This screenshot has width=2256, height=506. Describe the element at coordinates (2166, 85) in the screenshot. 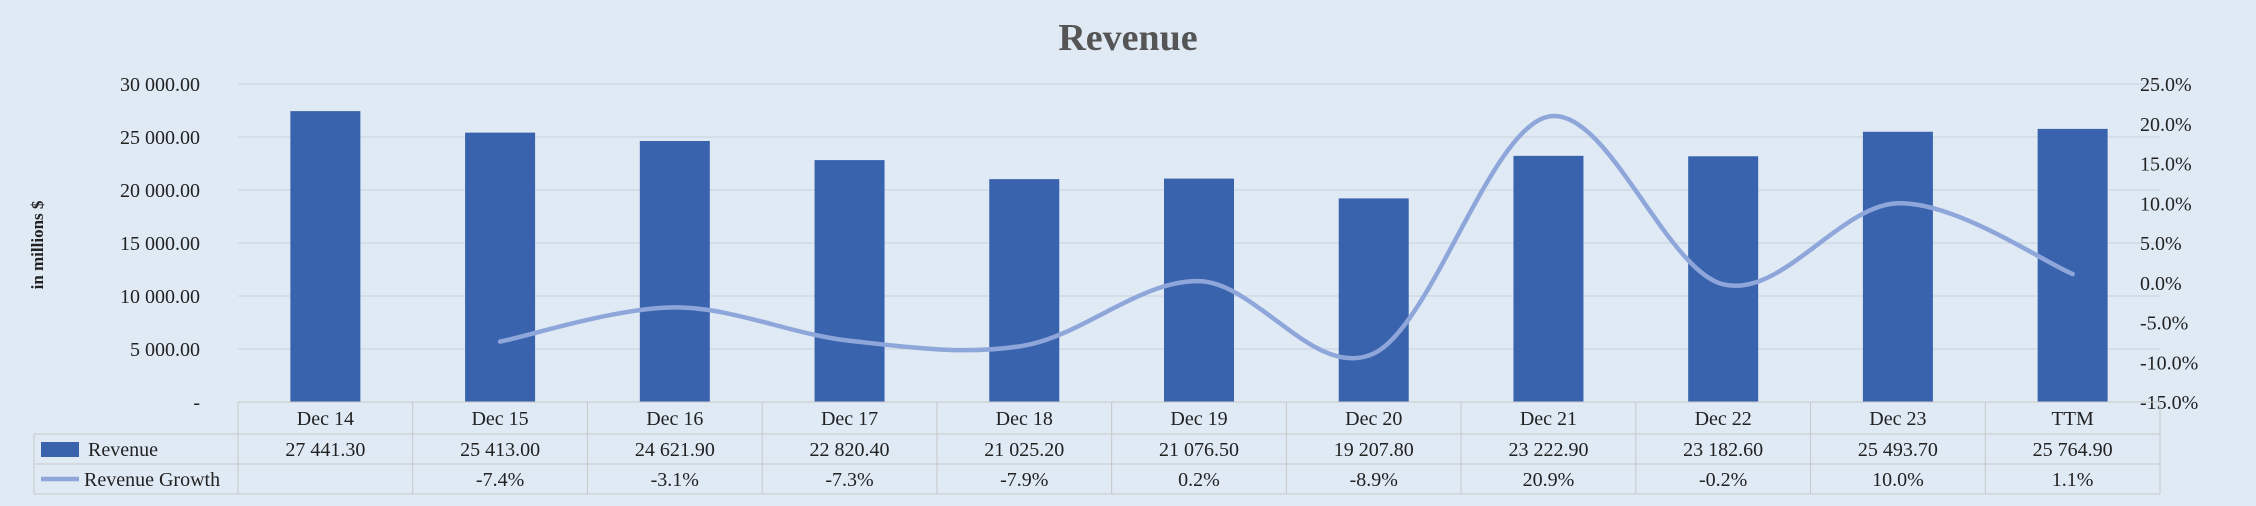

I see `right-tick-label: 25.0%` at that location.